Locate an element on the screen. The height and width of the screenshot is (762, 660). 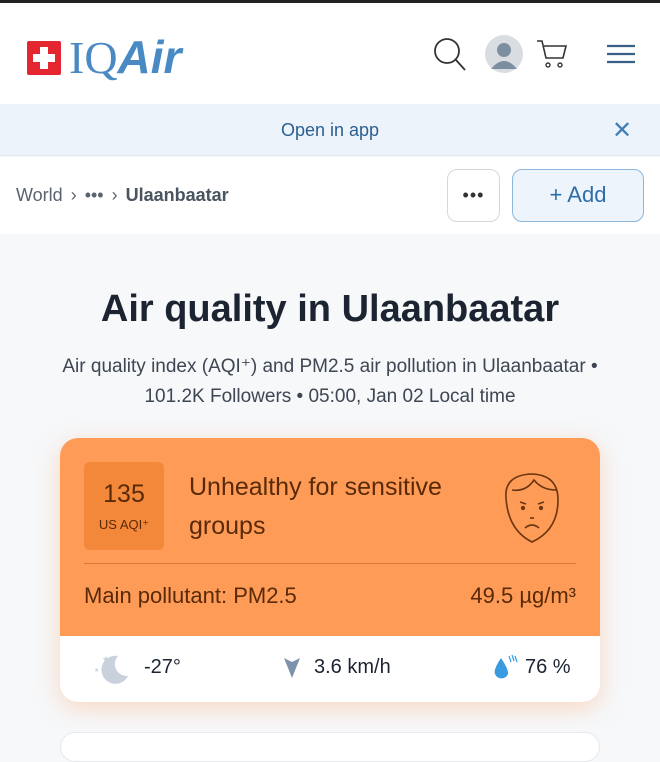
aqi-badge: 135 US AQI⁺ is located at coordinates (124, 506).